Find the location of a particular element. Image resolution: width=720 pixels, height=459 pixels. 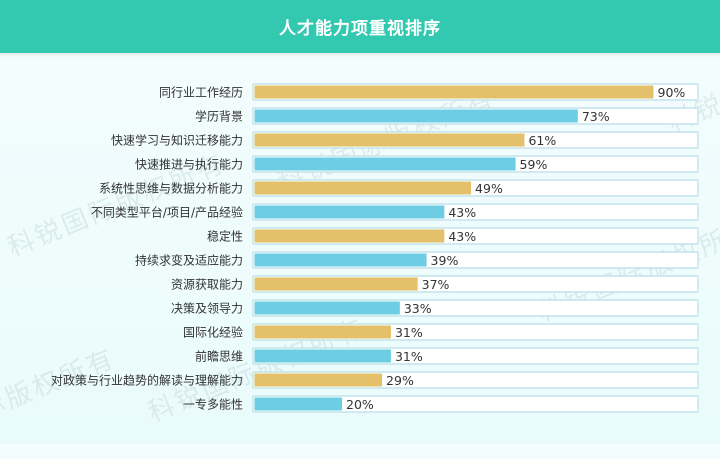

value-label: 73% is located at coordinates (596, 116).